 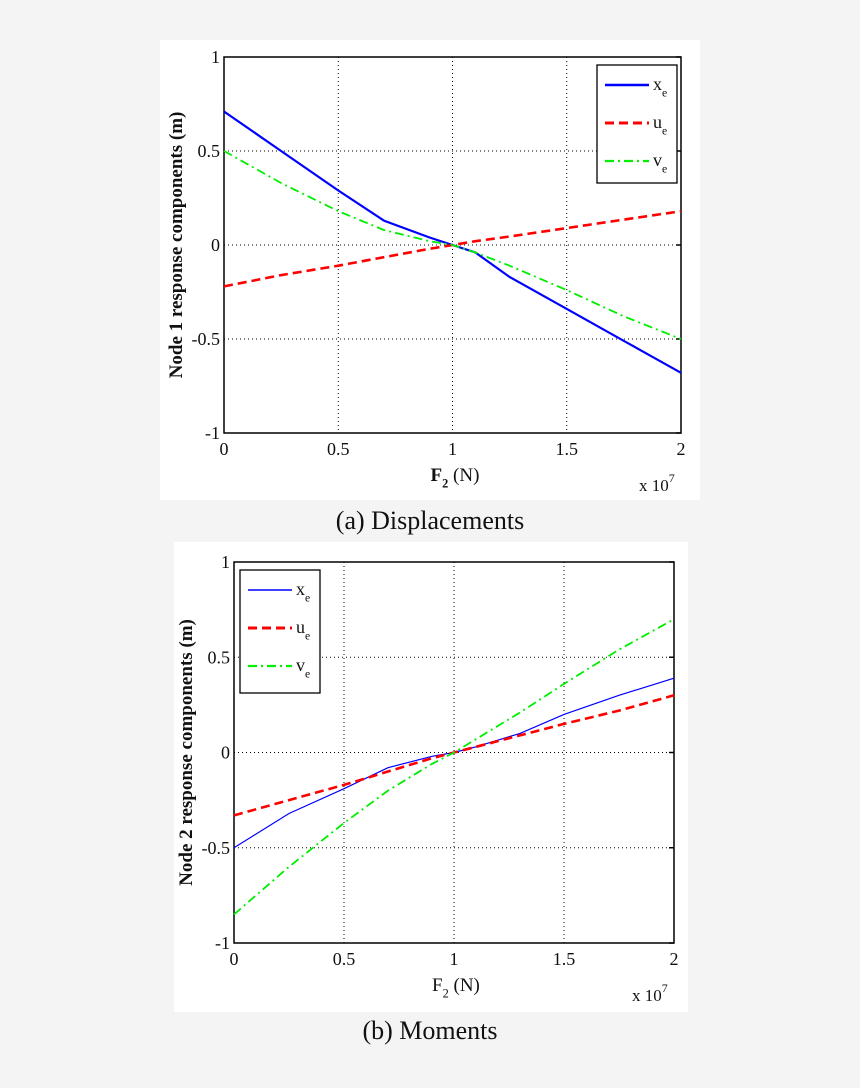 What do you see at coordinates (186, 752) in the screenshot?
I see `y-axis-label: Node 2 response components (m)` at bounding box center [186, 752].